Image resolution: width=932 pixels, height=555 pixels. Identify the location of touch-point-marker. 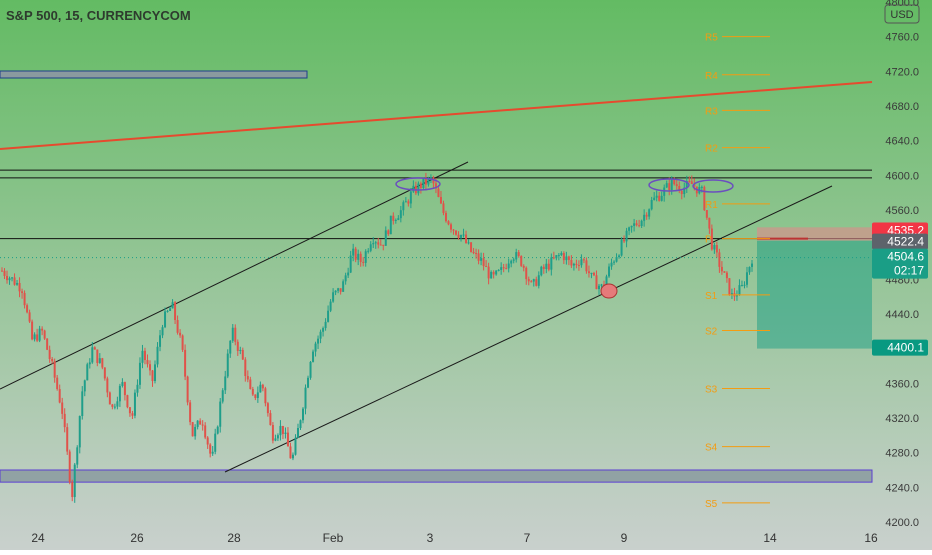
(609, 291).